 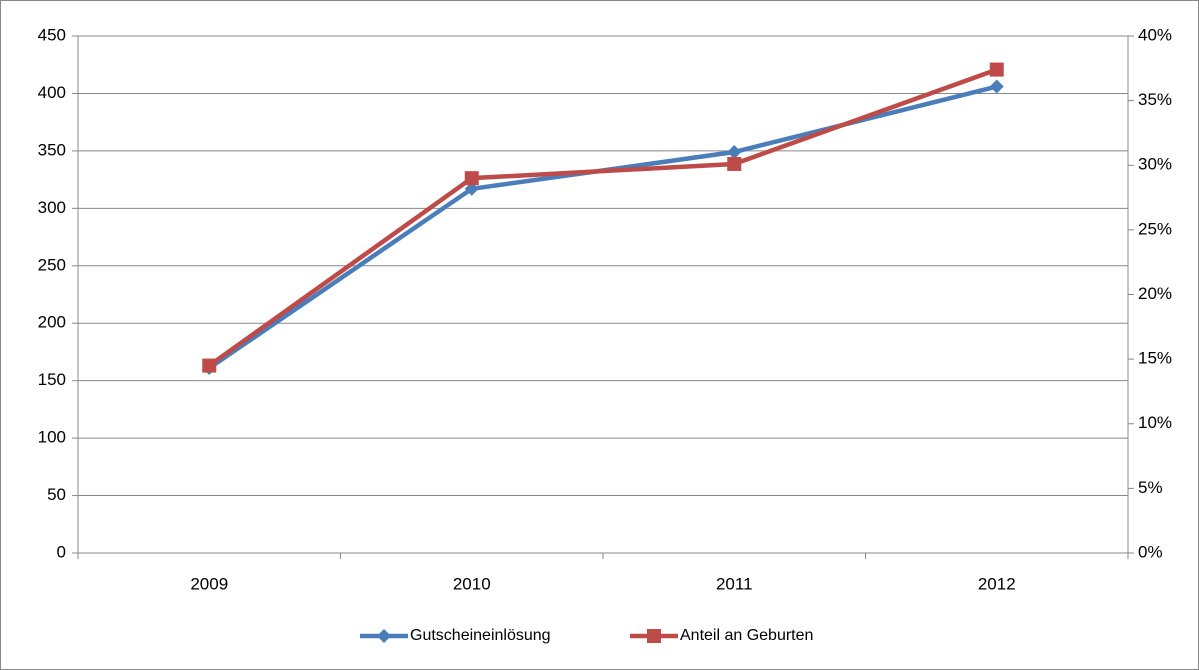 I want to click on y2-tick-label: 25%, so click(x=1155, y=228).